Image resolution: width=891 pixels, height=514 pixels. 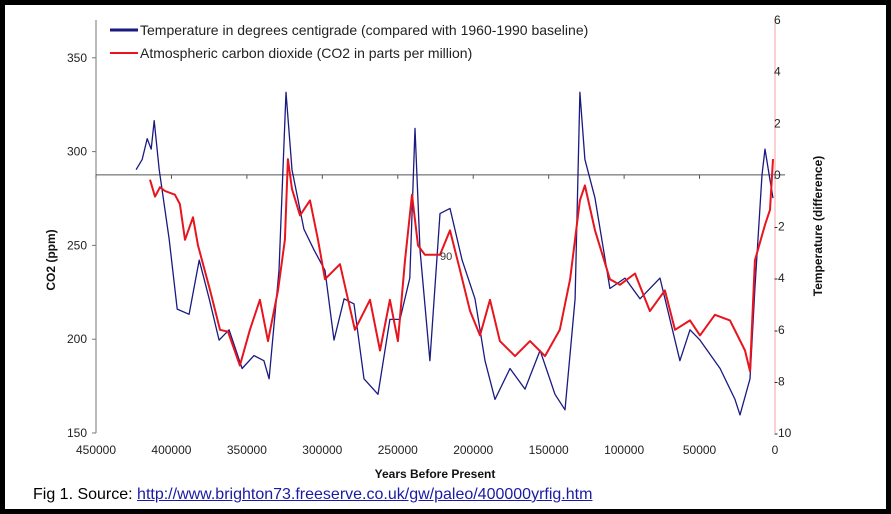 What do you see at coordinates (322, 450) in the screenshot?
I see `x-tick-label: 300000` at bounding box center [322, 450].